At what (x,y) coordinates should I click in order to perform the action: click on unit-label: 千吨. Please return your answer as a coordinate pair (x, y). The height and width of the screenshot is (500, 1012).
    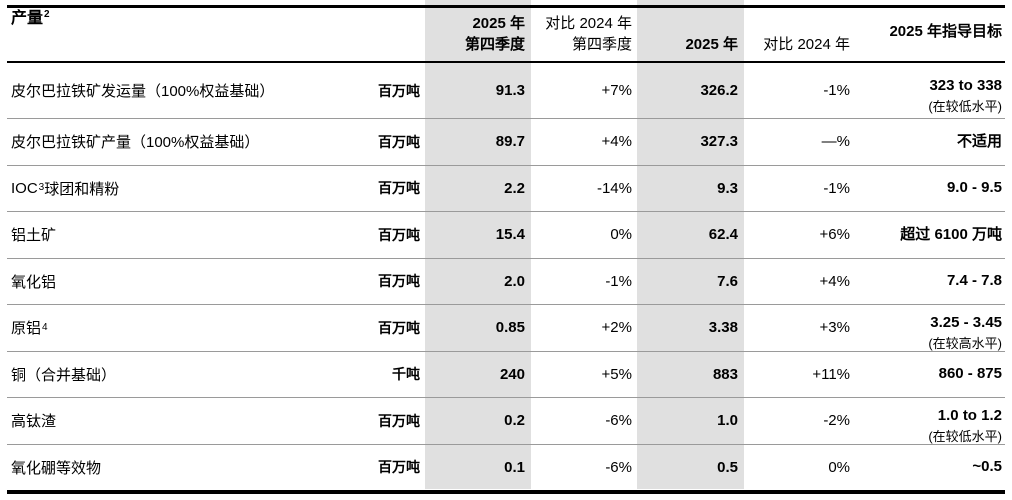
    Looking at the image, I should click on (406, 374).